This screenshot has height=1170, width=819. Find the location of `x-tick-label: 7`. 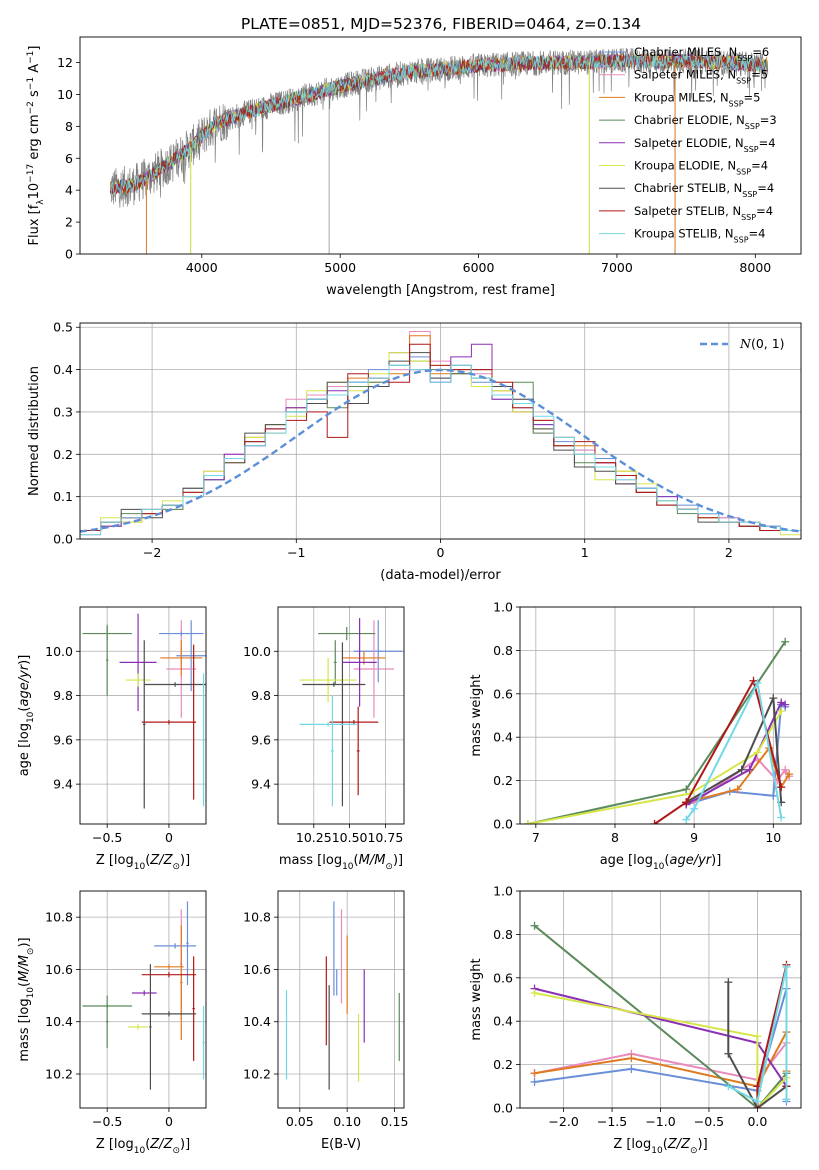

x-tick-label: 7 is located at coordinates (536, 837).